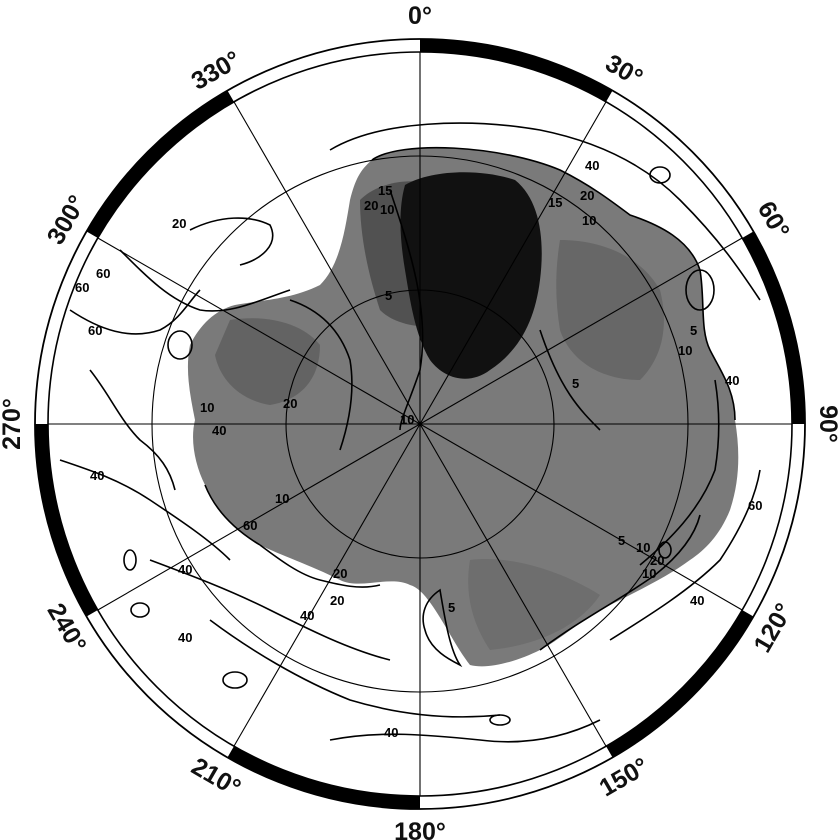 The image size is (840, 840). Describe the element at coordinates (624, 70) in the screenshot. I see `longitude-label-30: 30°` at that location.